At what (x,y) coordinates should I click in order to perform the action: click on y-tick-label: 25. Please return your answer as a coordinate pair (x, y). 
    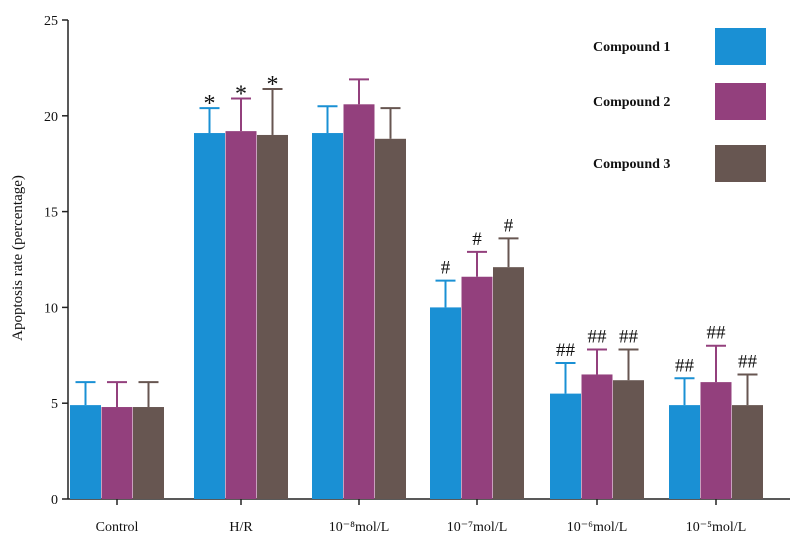
    Looking at the image, I should click on (51, 21).